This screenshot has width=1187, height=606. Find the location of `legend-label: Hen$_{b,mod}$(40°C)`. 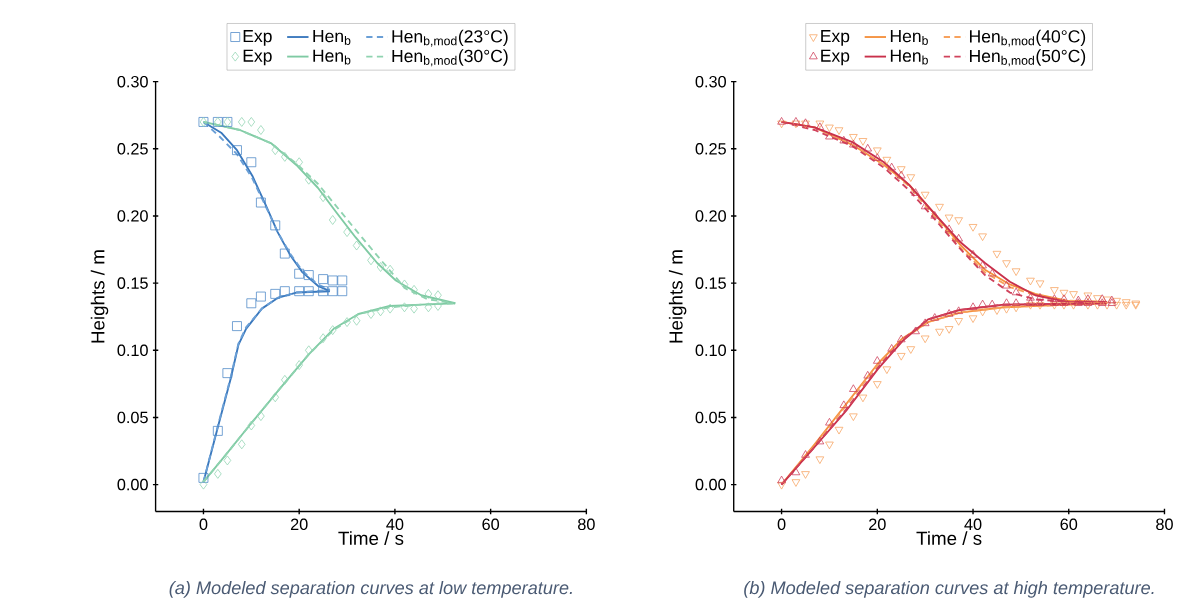

legend-label: Hen$_{b,mod}$(40°C) is located at coordinates (1027, 38).